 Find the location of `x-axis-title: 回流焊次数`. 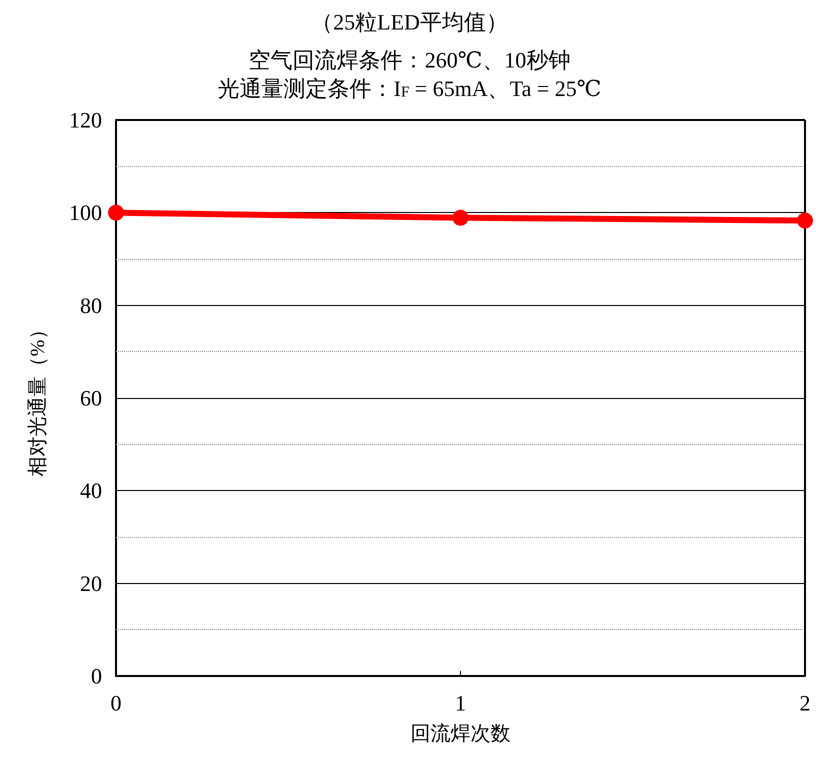

x-axis-title: 回流焊次数 is located at coordinates (460, 734).